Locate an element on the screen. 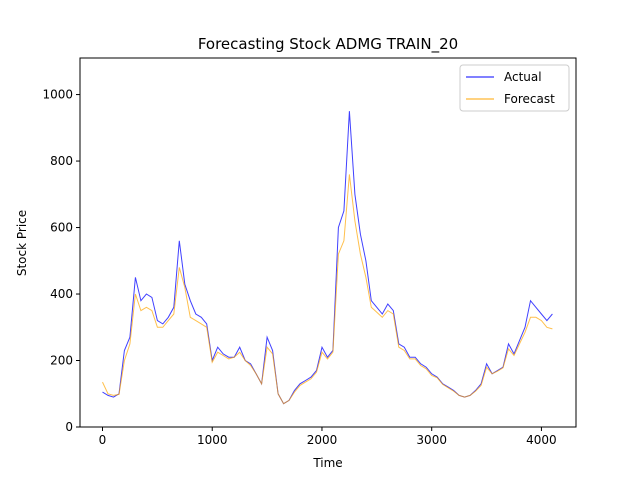 The image size is (640, 484). x-tick-label: 0 is located at coordinates (103, 440).